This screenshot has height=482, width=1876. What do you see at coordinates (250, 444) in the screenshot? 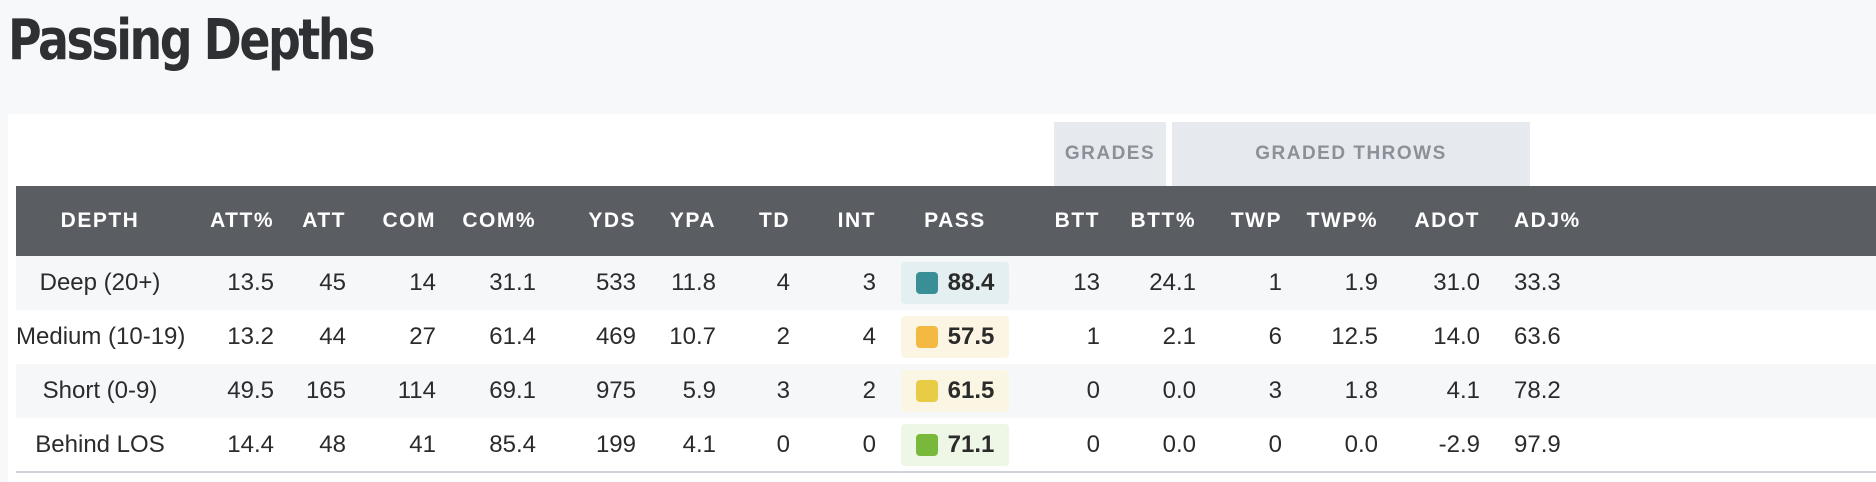
I see `cell-att-pct: 14.4` at bounding box center [250, 444].